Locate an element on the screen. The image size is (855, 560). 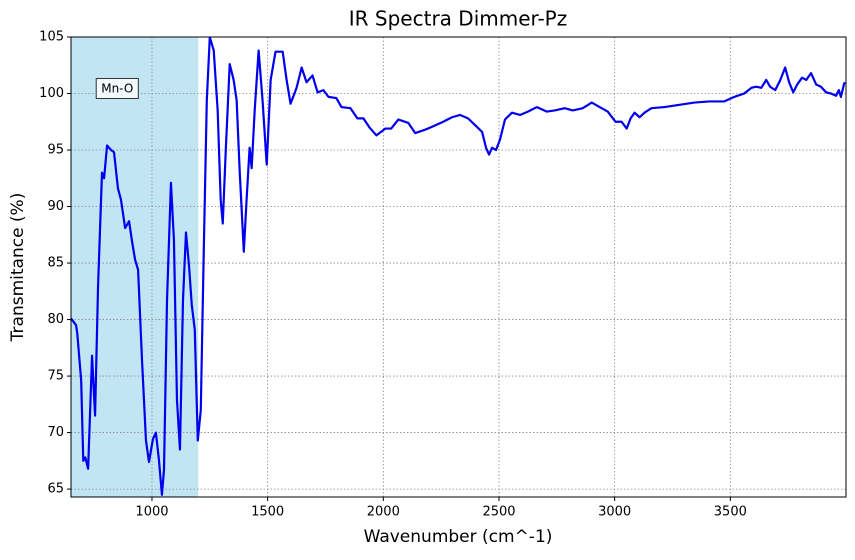
y-tick-label: 70 is located at coordinates (55, 432).